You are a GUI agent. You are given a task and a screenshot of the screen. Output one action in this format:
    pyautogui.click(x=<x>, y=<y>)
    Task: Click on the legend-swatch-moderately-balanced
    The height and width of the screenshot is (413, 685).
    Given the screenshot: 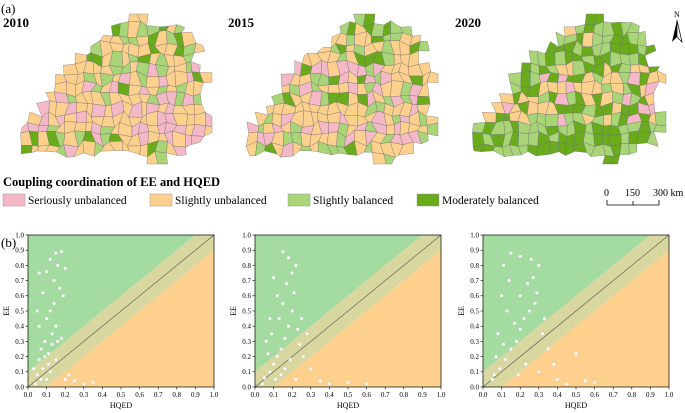 What is the action you would take?
    pyautogui.click(x=428, y=200)
    